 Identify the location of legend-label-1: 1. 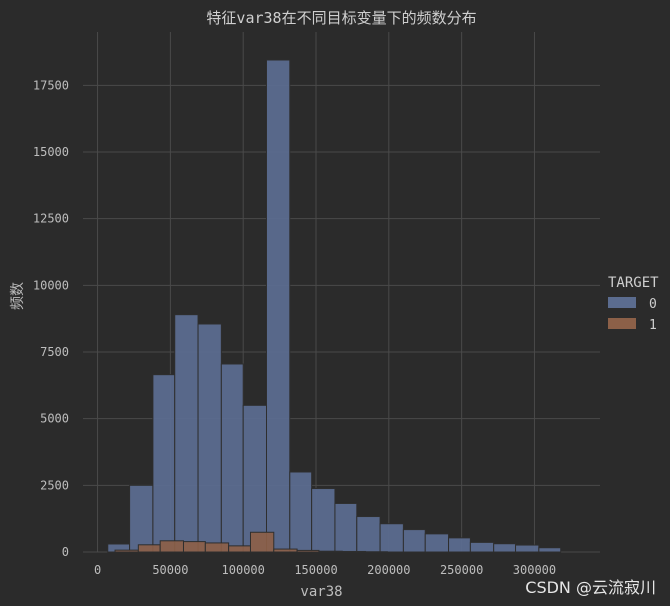
(653, 325).